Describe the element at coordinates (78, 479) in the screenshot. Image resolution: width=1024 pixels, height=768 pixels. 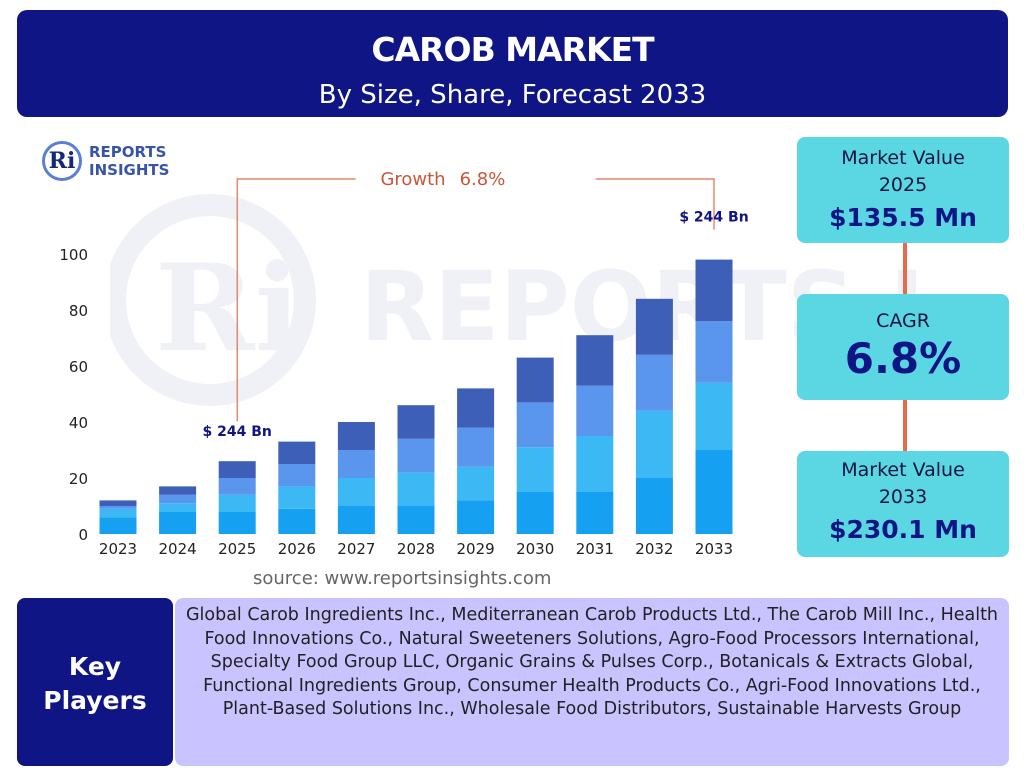
I see `y-tick-label: 20` at that location.